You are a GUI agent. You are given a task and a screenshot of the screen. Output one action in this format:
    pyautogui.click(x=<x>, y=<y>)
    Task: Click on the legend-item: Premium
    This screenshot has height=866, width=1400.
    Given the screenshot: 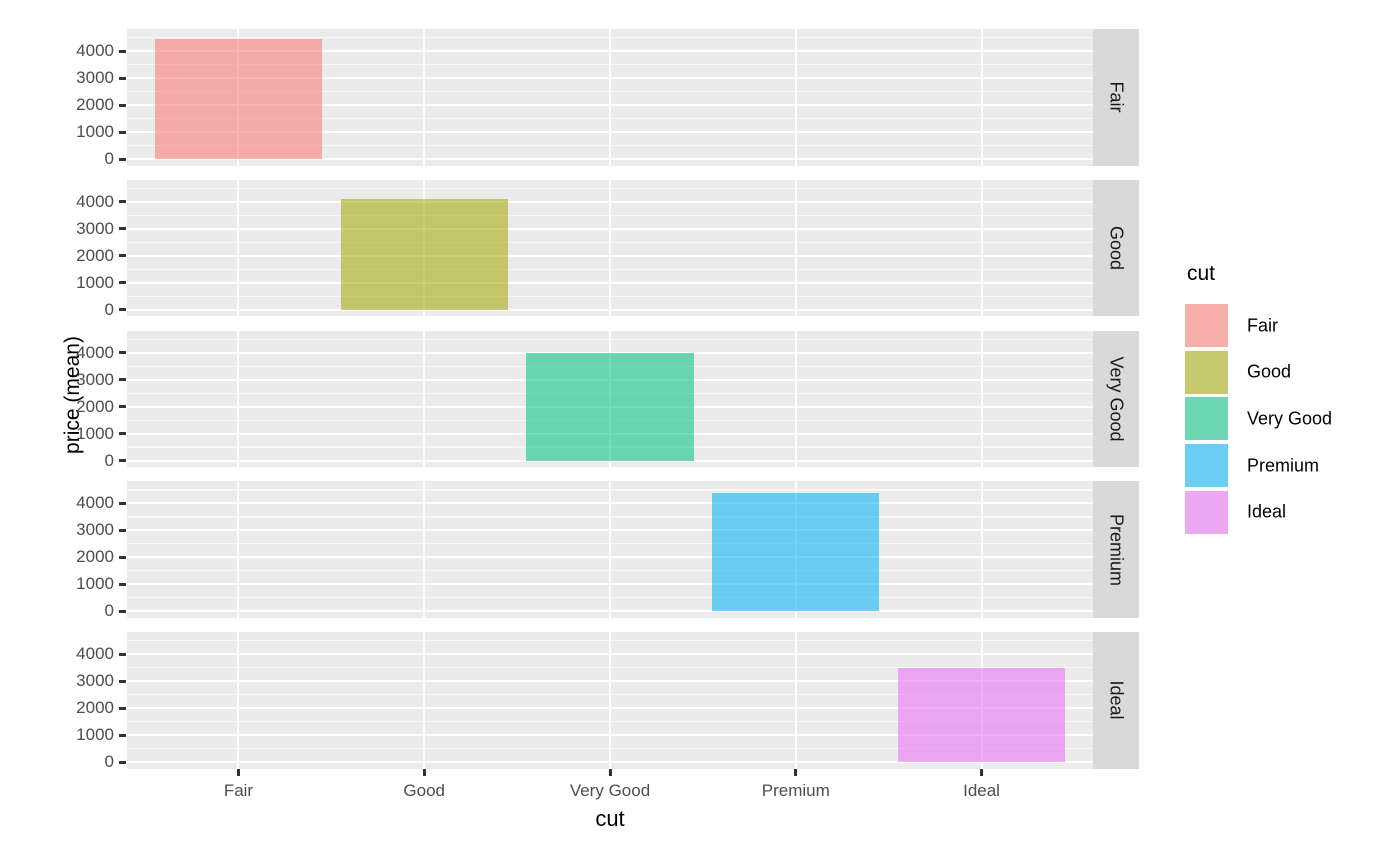 What is the action you would take?
    pyautogui.click(x=1275, y=466)
    